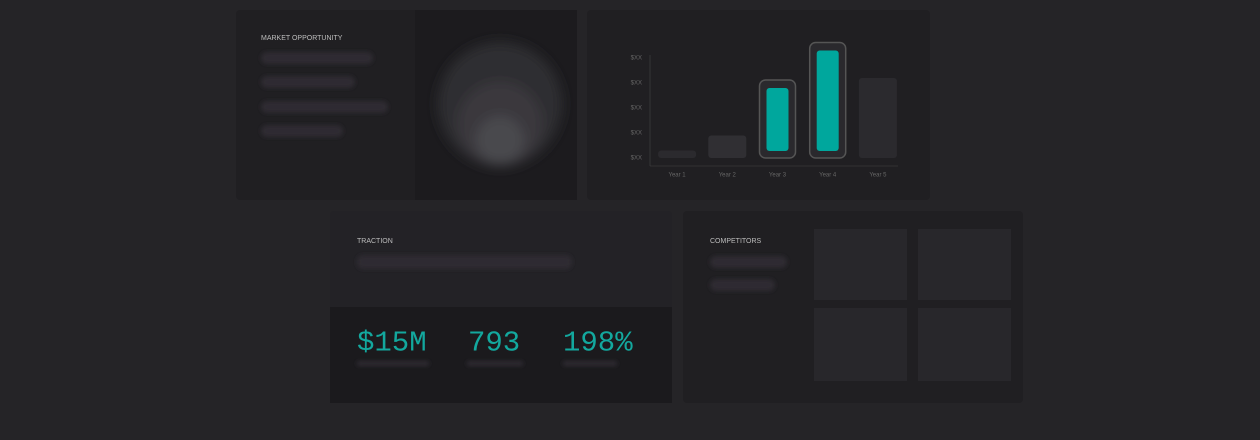 This screenshot has height=440, width=1260. What do you see at coordinates (501, 307) in the screenshot?
I see `traction-card: TRACTION $15M 793 198%` at bounding box center [501, 307].